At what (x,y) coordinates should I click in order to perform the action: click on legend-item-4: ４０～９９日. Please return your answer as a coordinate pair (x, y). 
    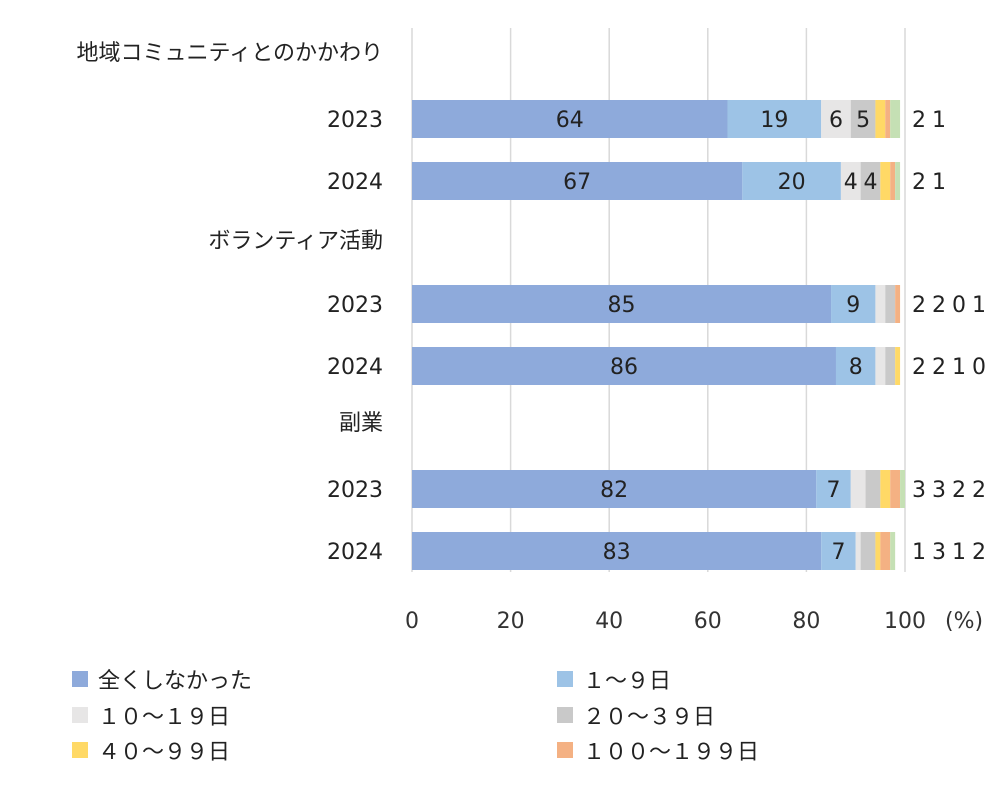
    Looking at the image, I should click on (151, 750).